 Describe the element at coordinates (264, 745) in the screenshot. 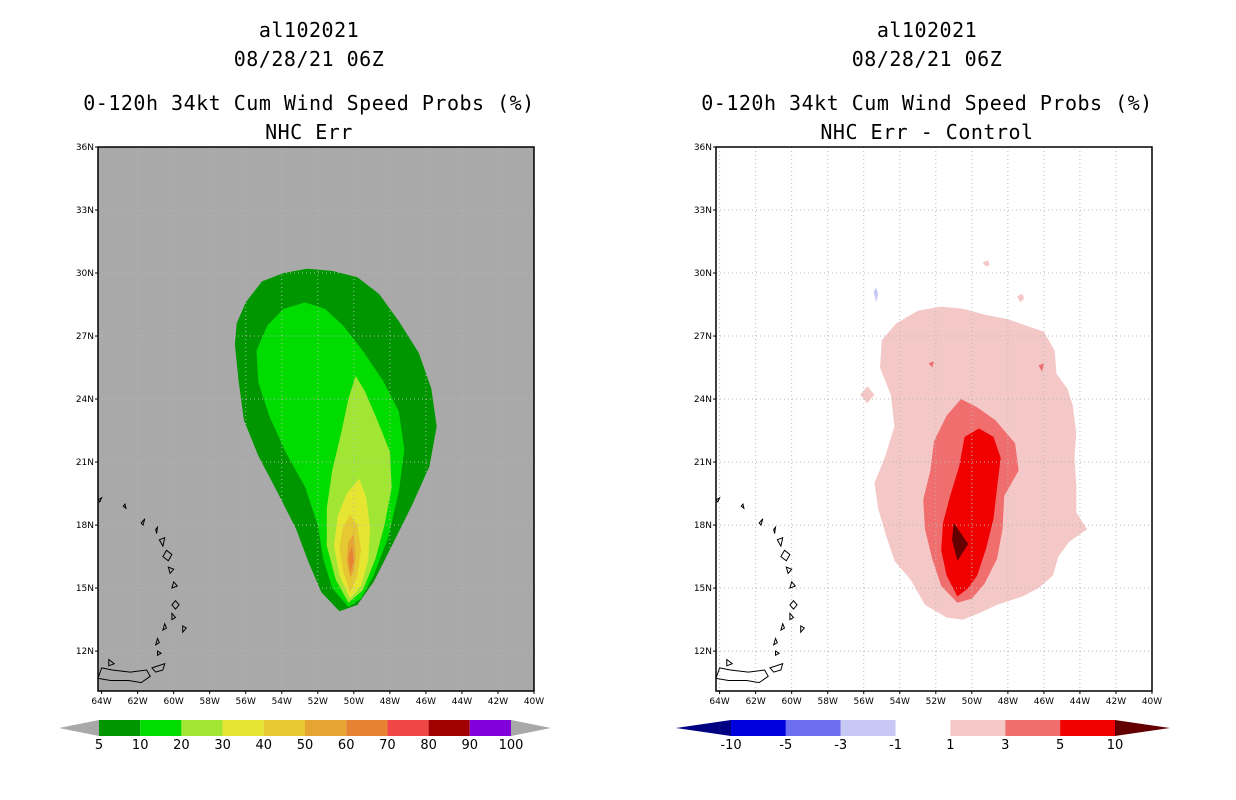

I see `colorbar-label: 40` at that location.